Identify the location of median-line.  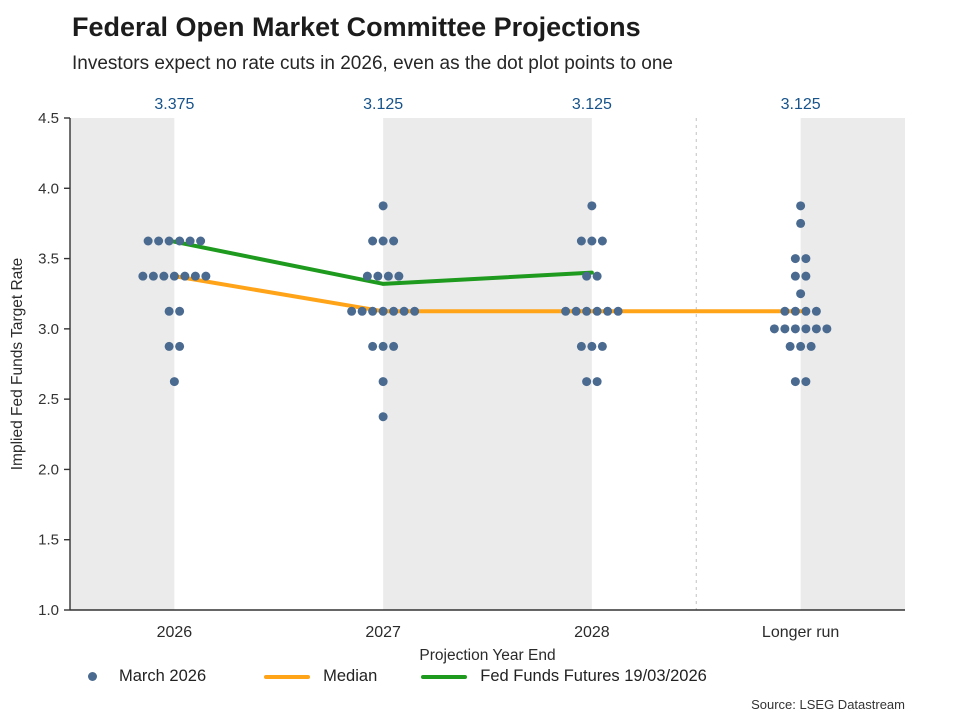
(487, 294).